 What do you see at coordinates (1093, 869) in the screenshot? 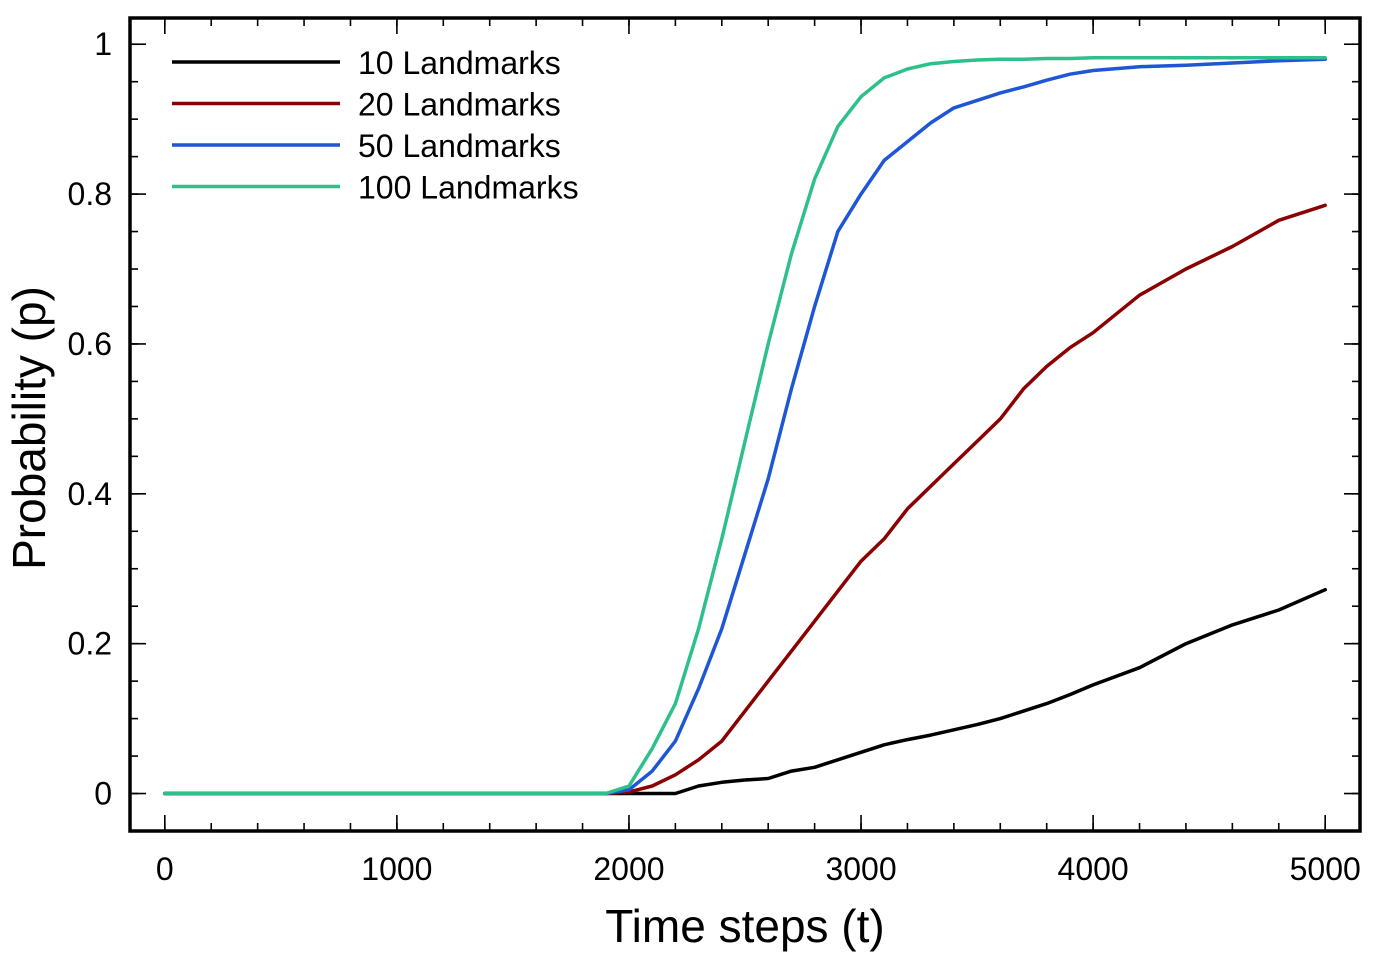
I see `x-tick-label: 4000` at bounding box center [1093, 869].